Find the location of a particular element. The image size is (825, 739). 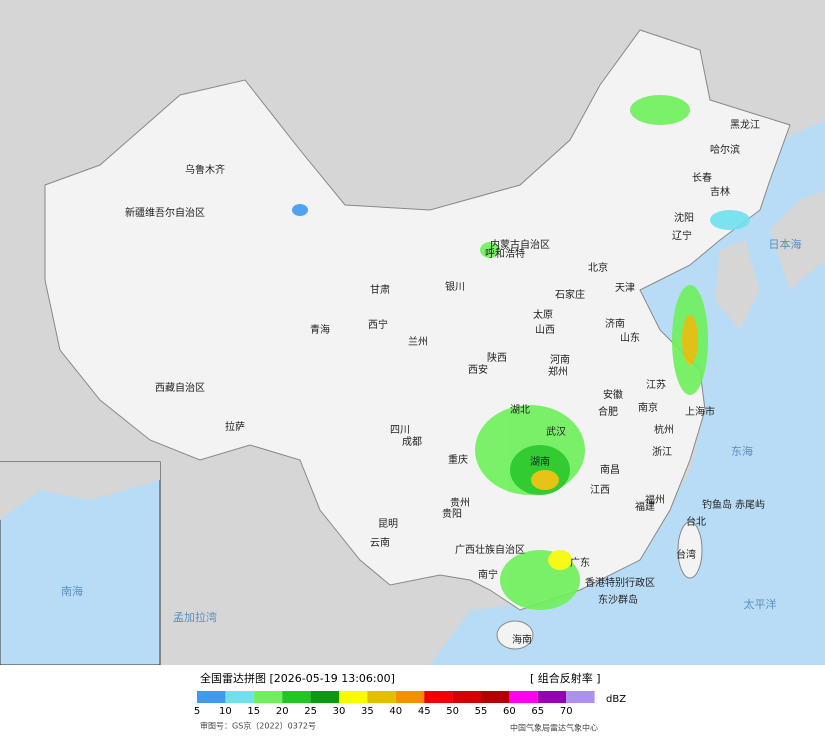

place-label: 北京 is located at coordinates (598, 267).